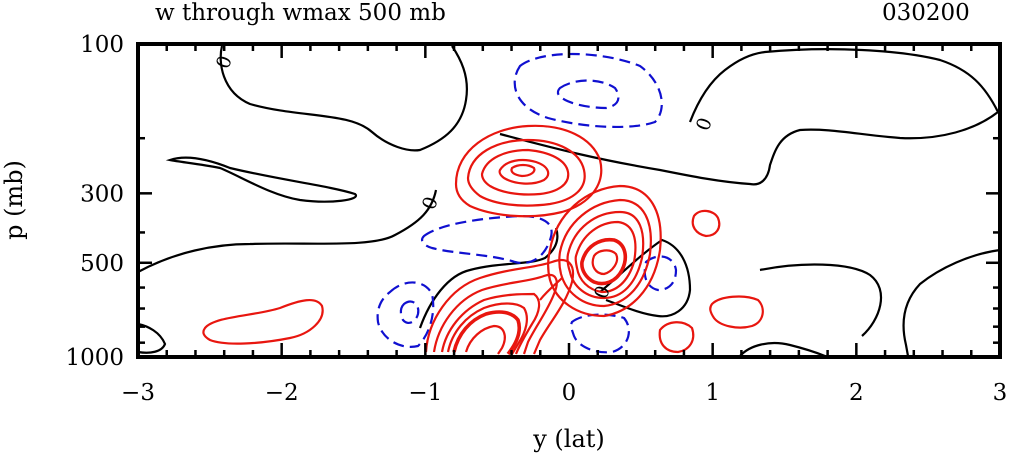 The width and height of the screenshot is (1020, 461). Describe the element at coordinates (820, 300) in the screenshot. I see `zero-contour-right-mid` at that location.